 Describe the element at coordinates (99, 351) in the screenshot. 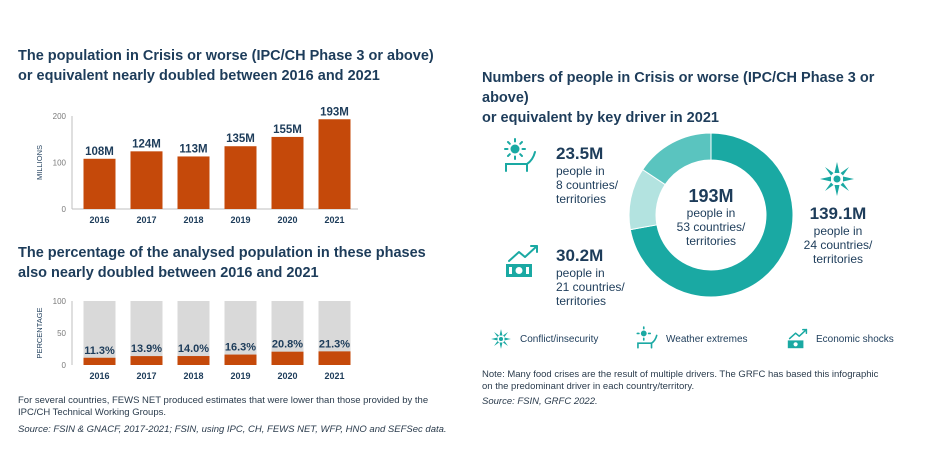

I see `bar-value-label: 11.3%` at that location.